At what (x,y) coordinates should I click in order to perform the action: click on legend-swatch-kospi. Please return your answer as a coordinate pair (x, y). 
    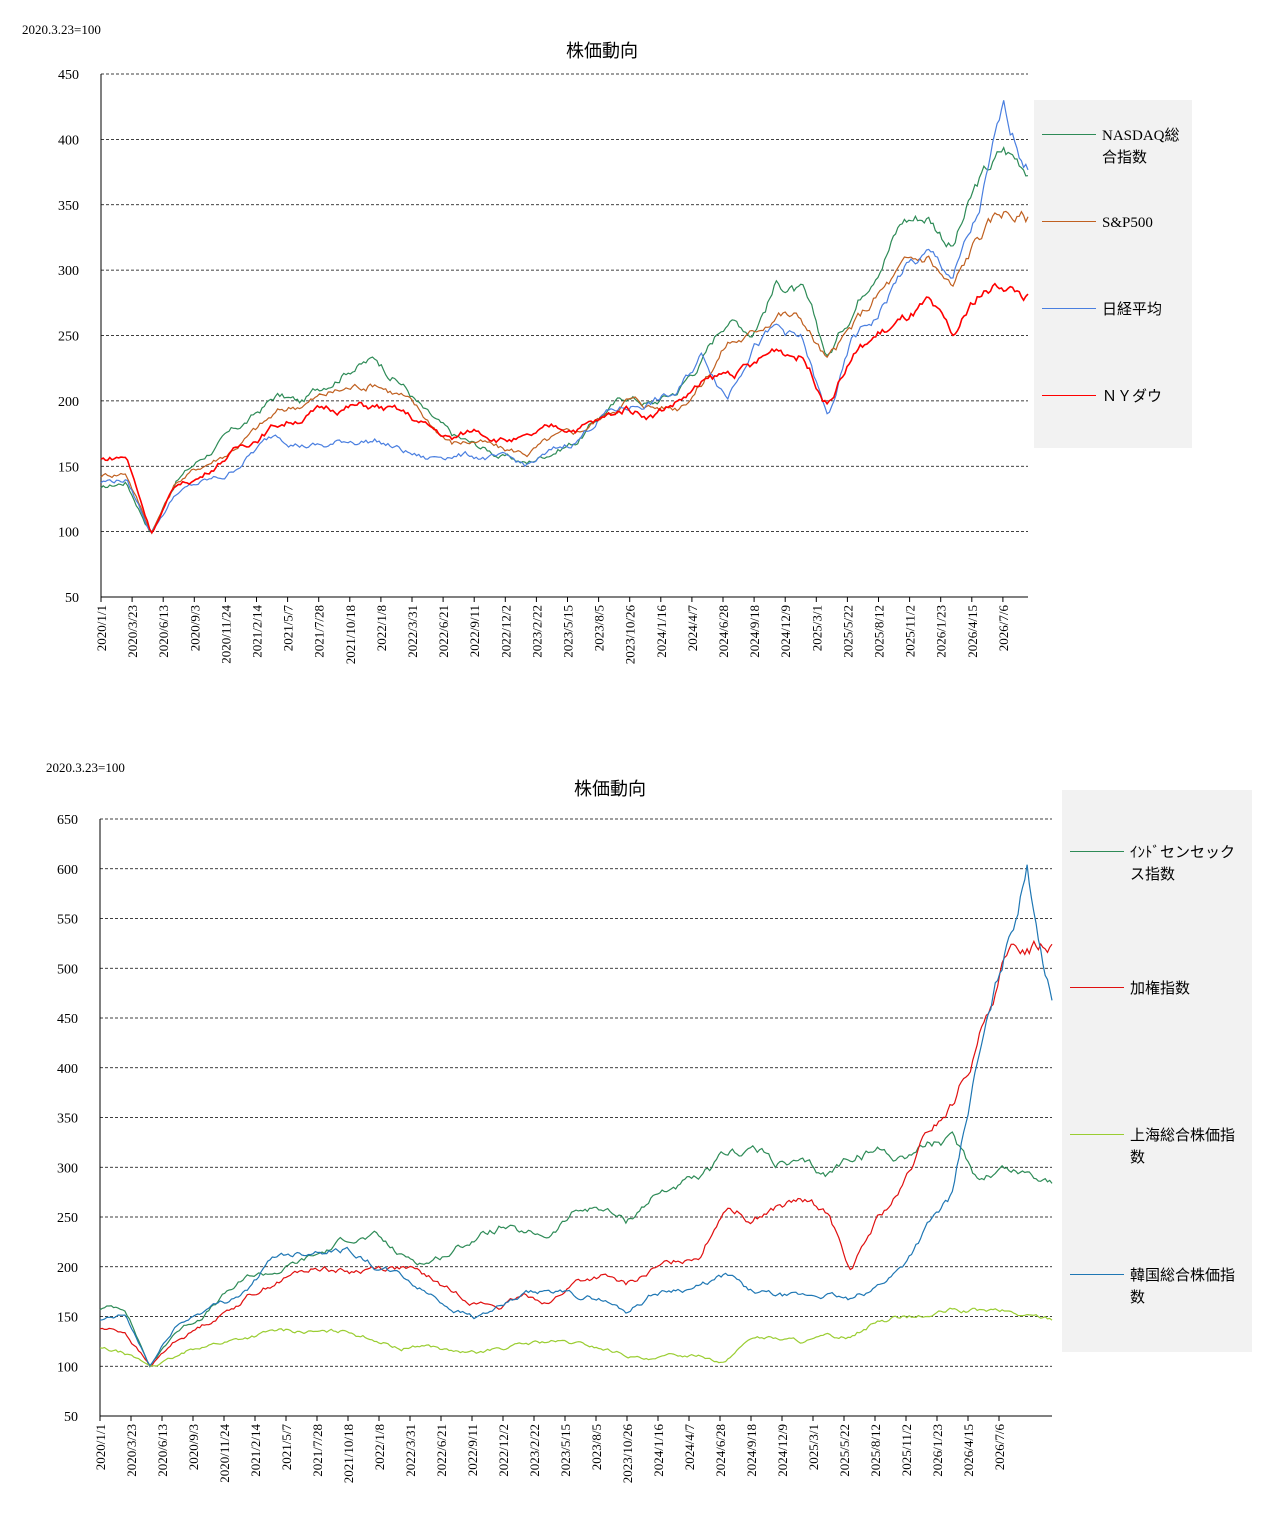
    Looking at the image, I should click on (1097, 1274).